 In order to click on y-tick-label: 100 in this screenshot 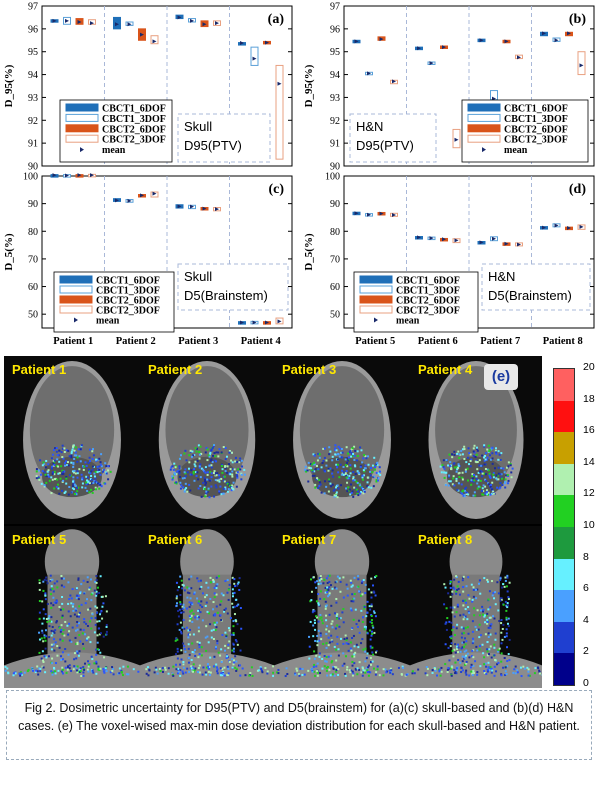, I will do `click(332, 177)`.